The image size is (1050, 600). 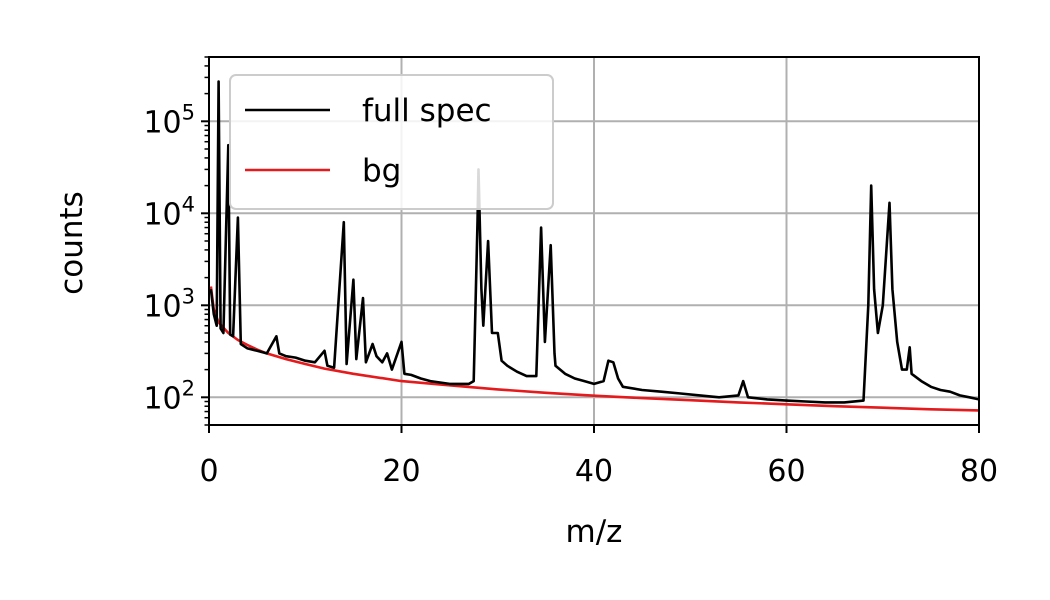 I want to click on y-tick-label: 10⁴, so click(x=169, y=212).